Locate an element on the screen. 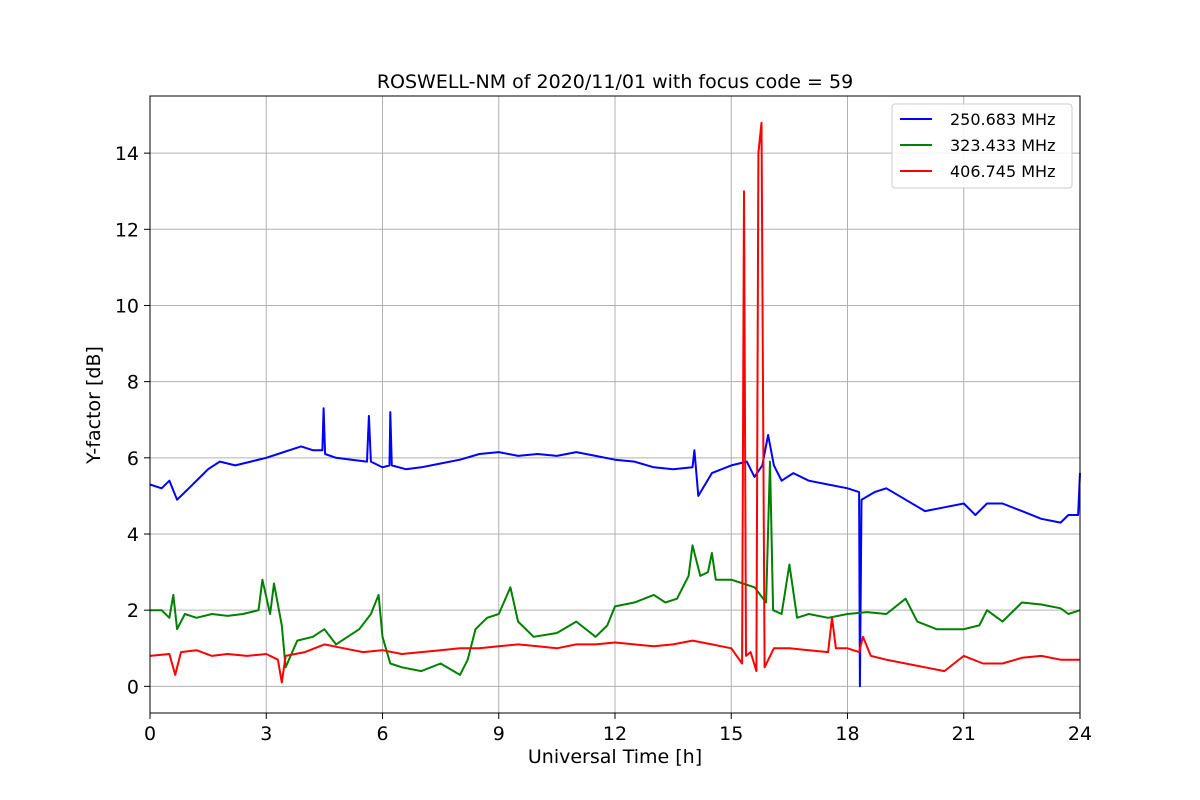 The image size is (1200, 800). x-tick-label: 9 is located at coordinates (499, 734).